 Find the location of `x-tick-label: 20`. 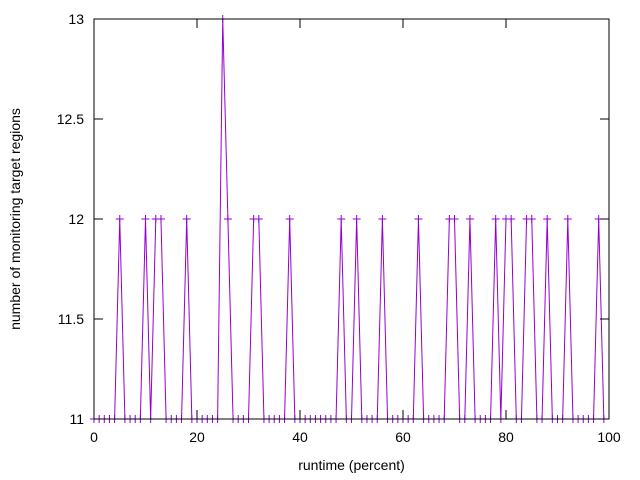

x-tick-label: 20 is located at coordinates (197, 437).